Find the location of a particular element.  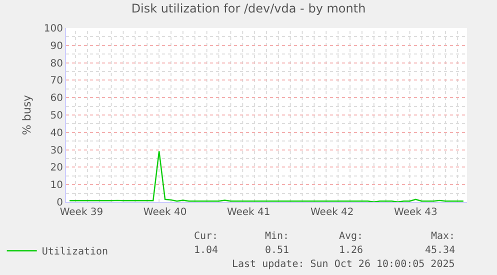

text: Avg: is located at coordinates (351, 236).